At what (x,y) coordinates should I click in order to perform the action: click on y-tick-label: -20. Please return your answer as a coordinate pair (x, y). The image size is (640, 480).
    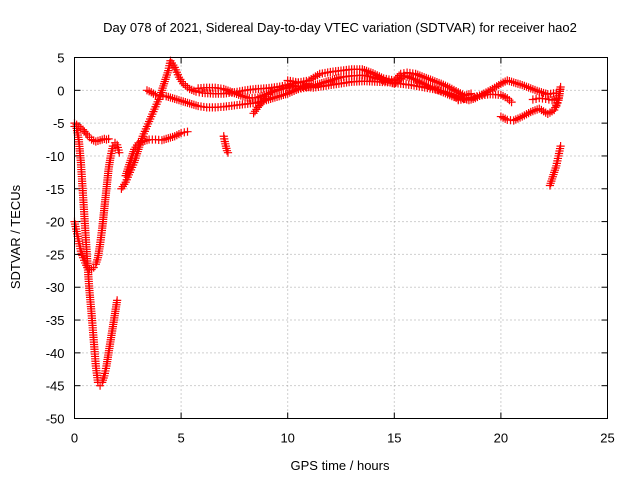
    Looking at the image, I should click on (55, 222).